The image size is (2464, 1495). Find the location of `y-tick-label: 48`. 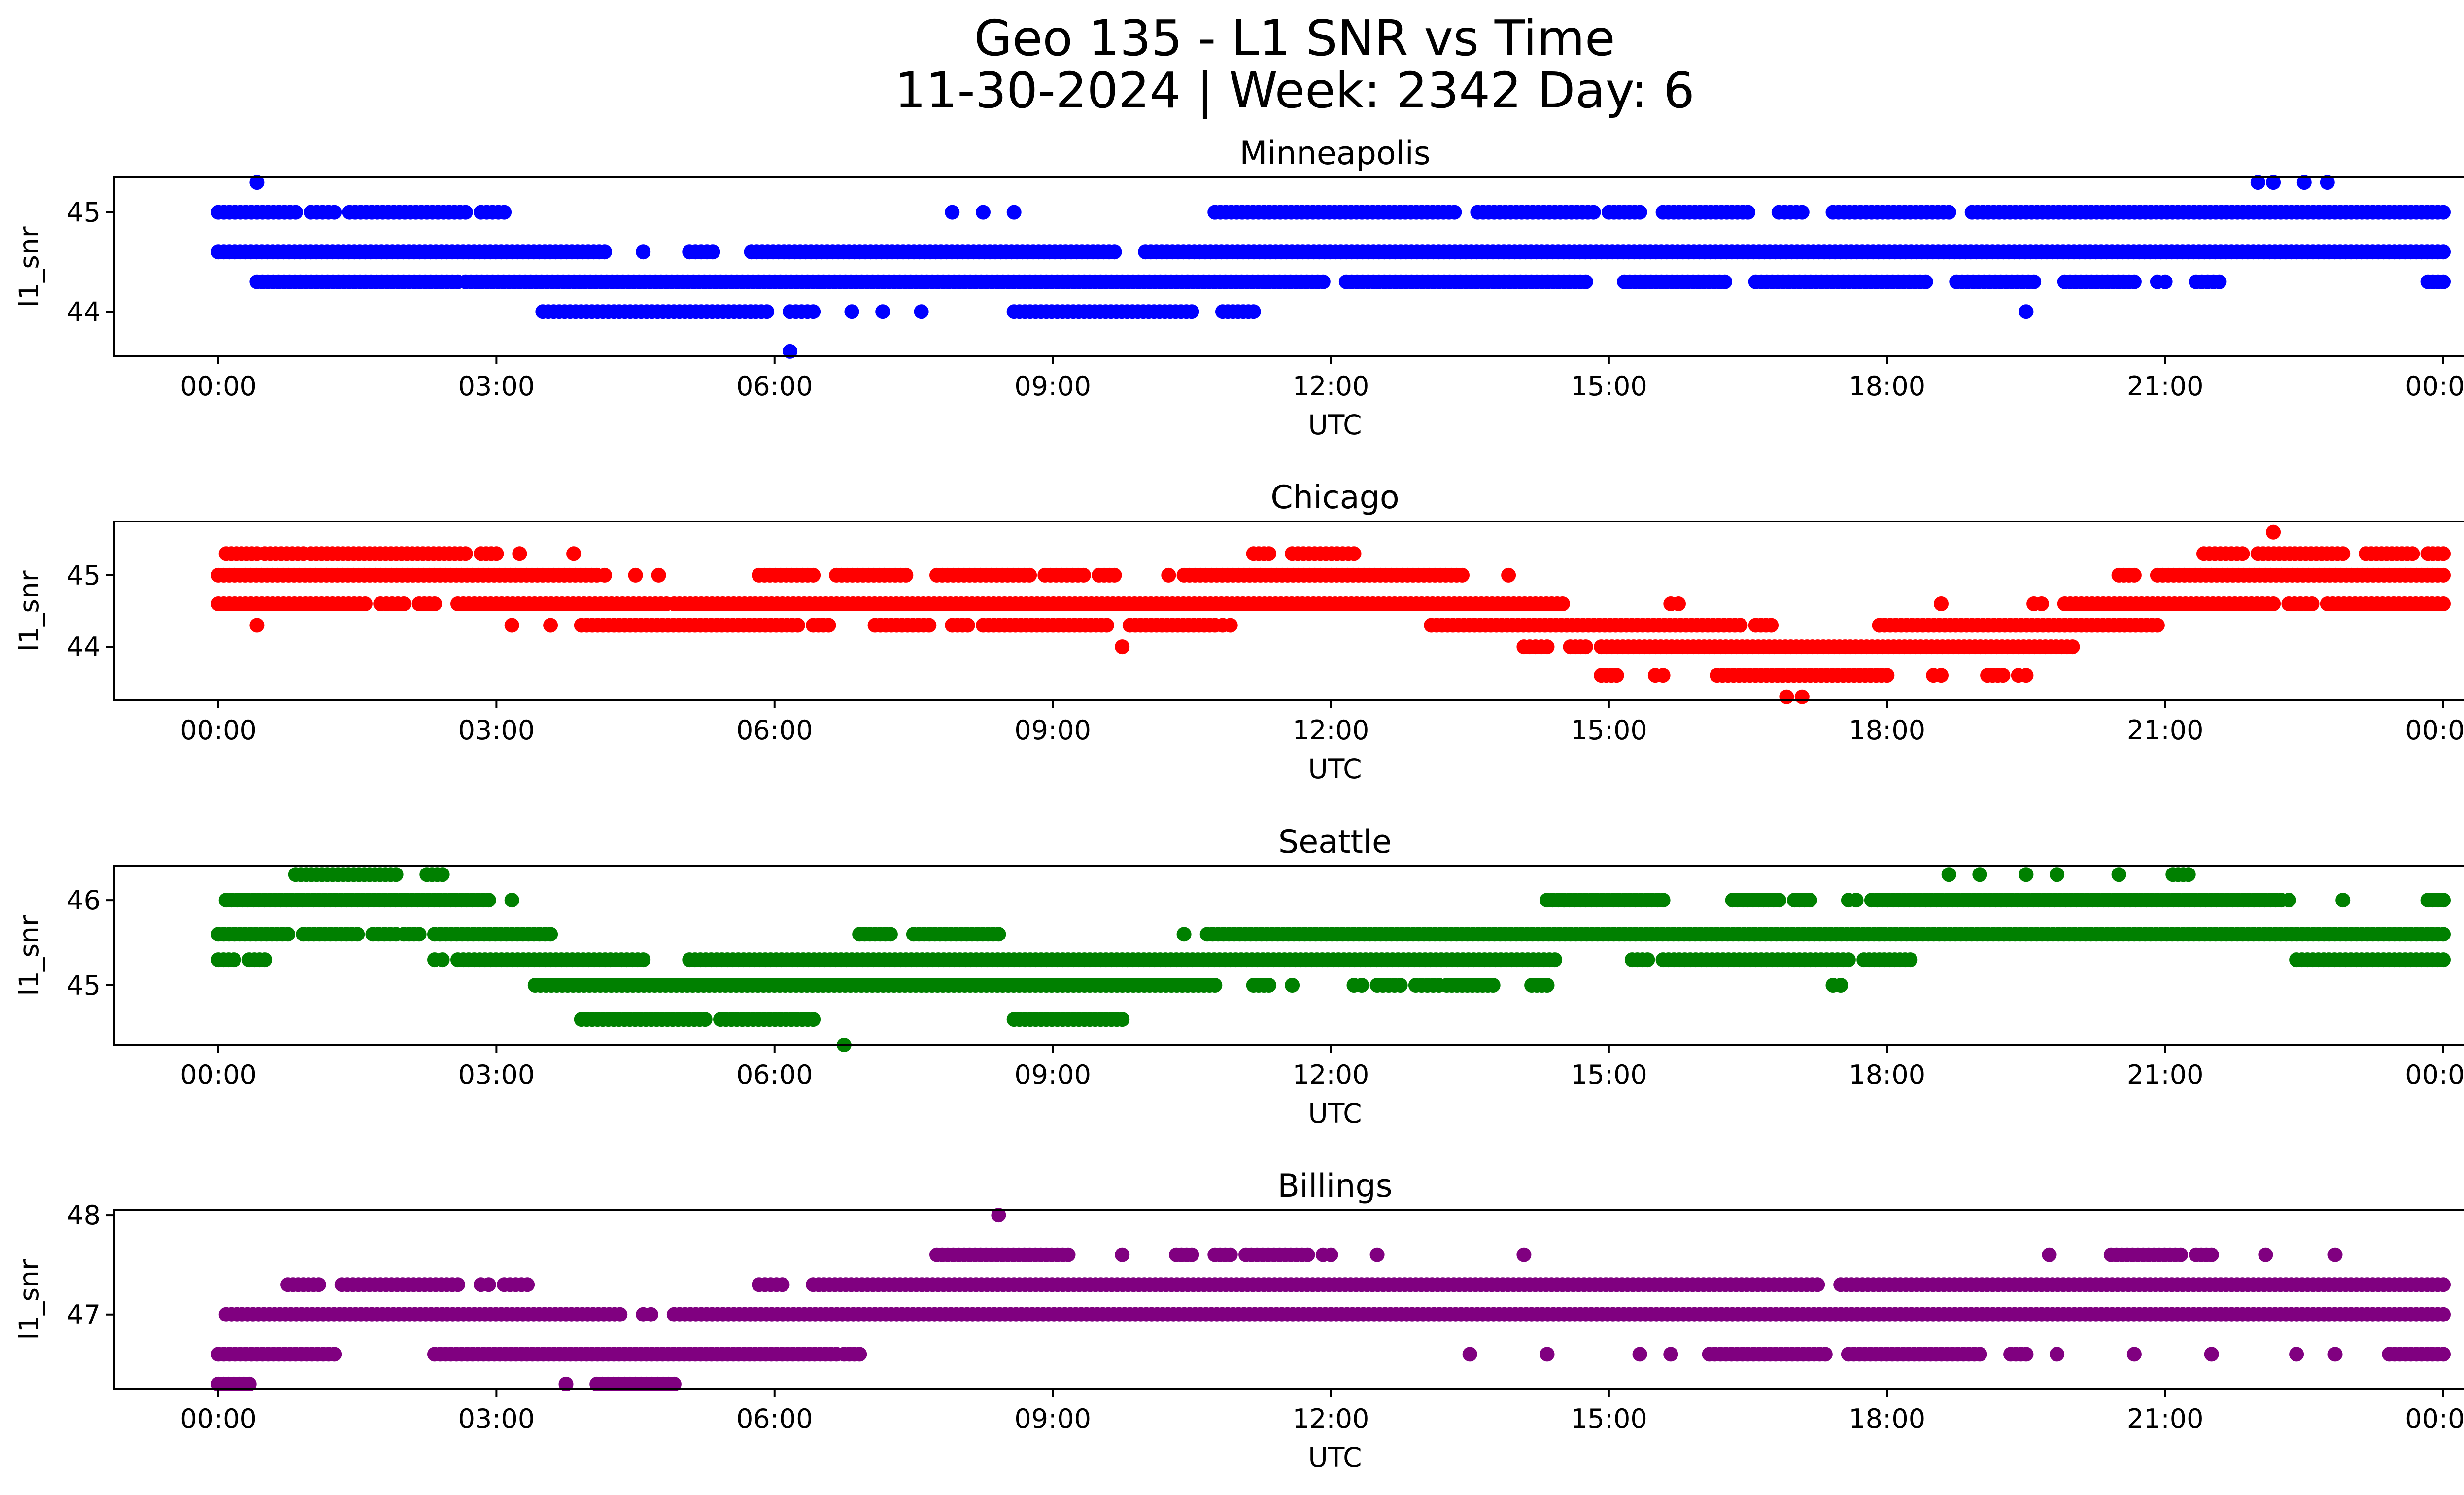

y-tick-label: 48 is located at coordinates (84, 1215).